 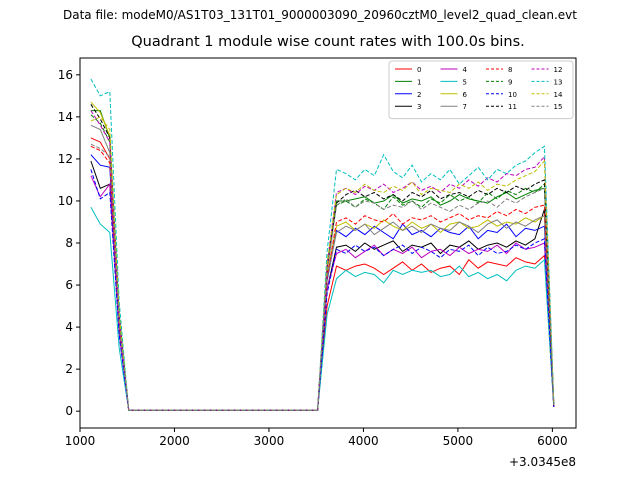 What do you see at coordinates (174, 441) in the screenshot?
I see `x-tick-label: 2000` at bounding box center [174, 441].